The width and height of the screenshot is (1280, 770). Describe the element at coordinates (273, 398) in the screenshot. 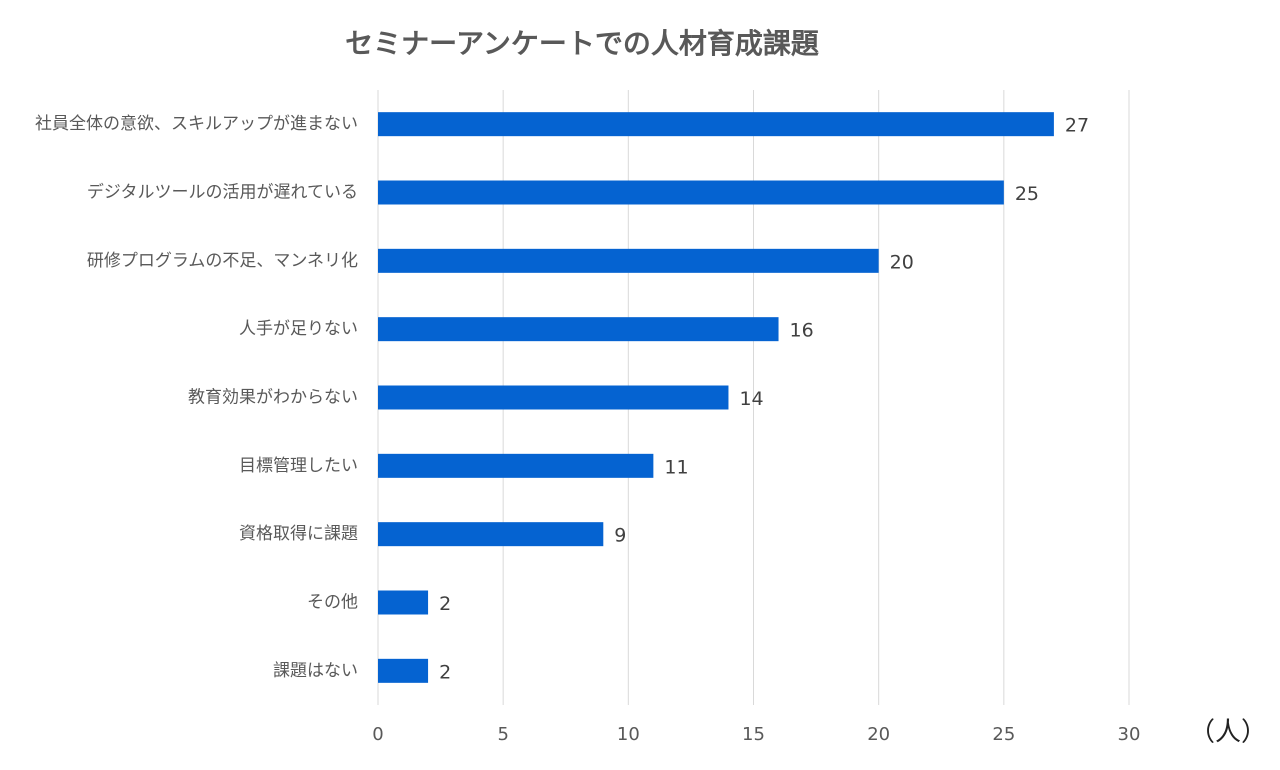

I see `y-tick-label: 教育効果がわからない` at that location.